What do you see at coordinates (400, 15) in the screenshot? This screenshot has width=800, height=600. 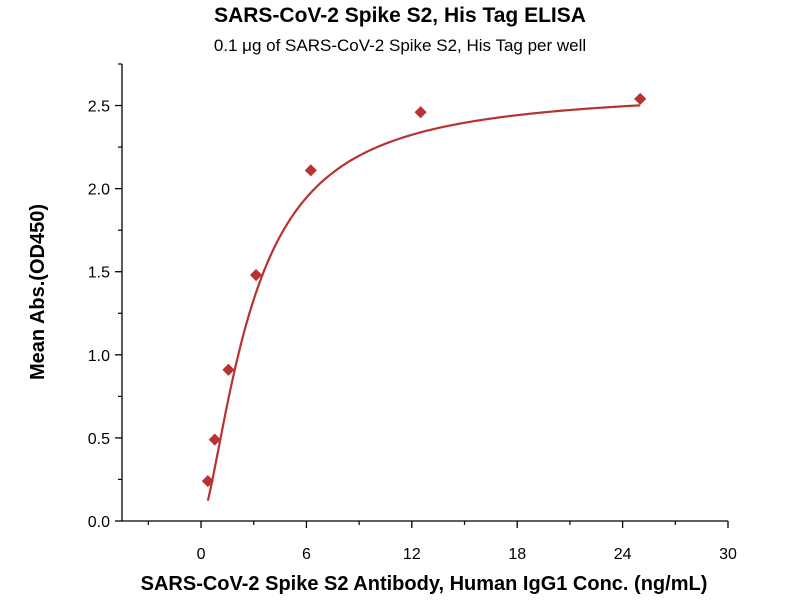 I see `chart-title: SARS-CoV-2 Spike S2, His Tag ELISA` at bounding box center [400, 15].